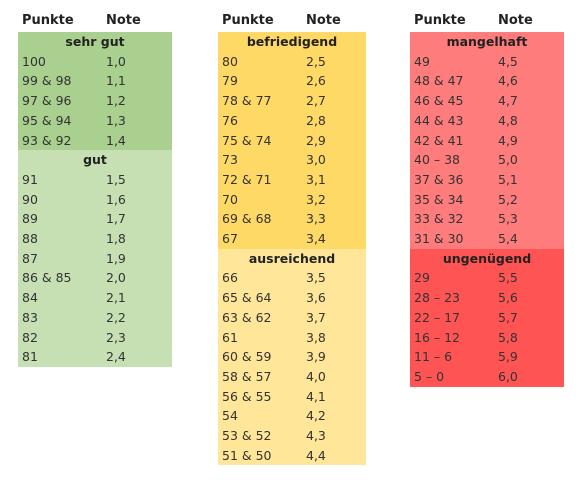  I want to click on points-cell: 65 & 64, so click(247, 298).